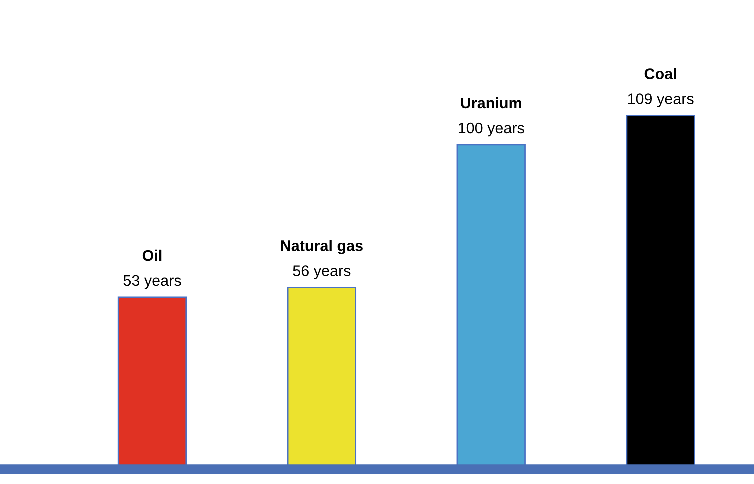  Describe the element at coordinates (322, 247) in the screenshot. I see `x-tick-label: Natural gas` at that location.